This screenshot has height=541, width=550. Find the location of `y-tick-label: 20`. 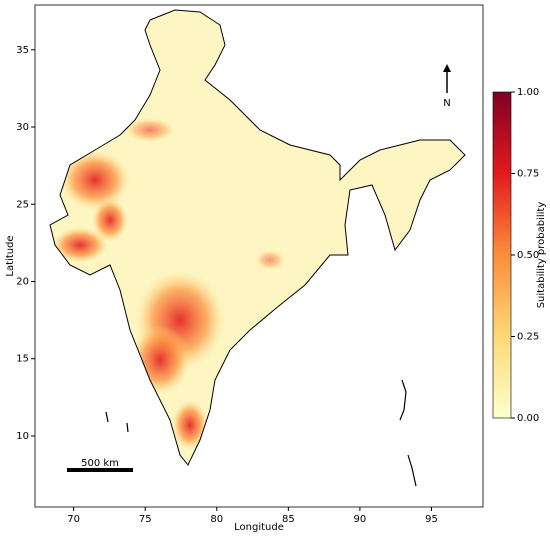

y-tick-label: 20 is located at coordinates (22, 281).